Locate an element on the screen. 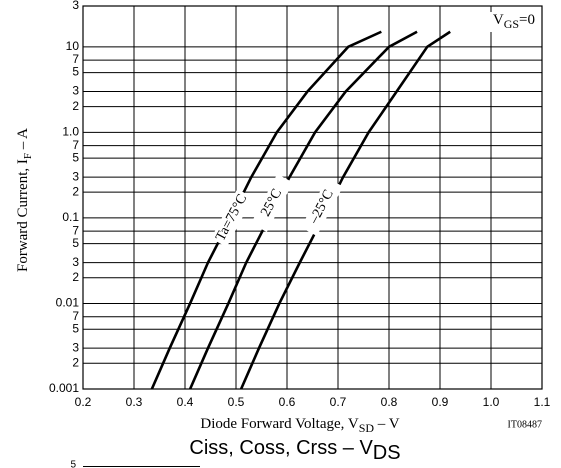 Image resolution: width=561 pixels, height=468 pixels. y-tick-label: 10 is located at coordinates (73, 46).